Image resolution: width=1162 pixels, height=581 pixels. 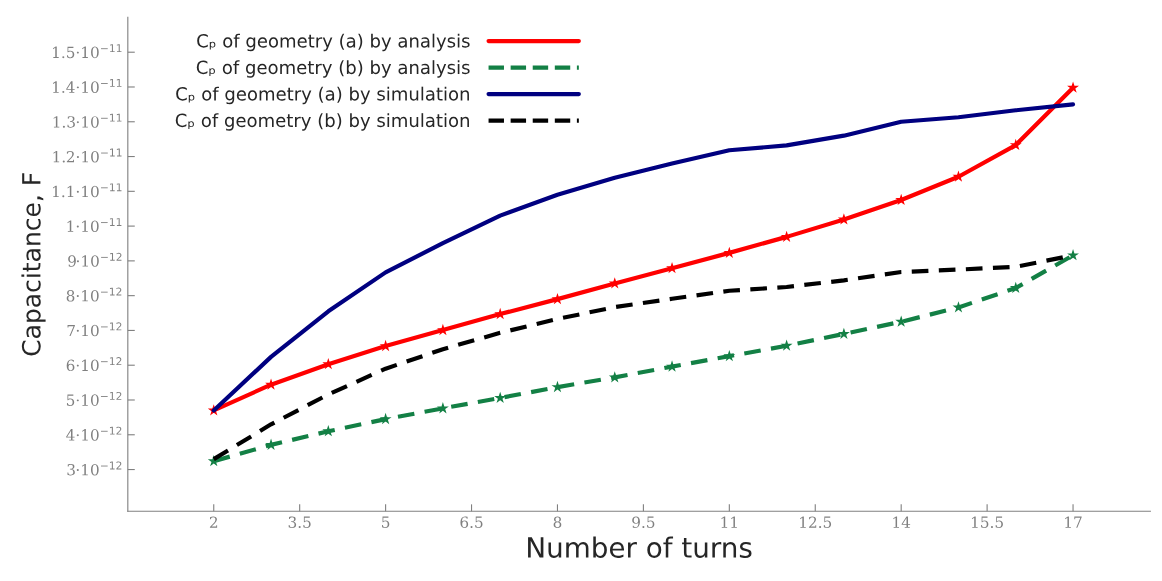 What do you see at coordinates (640, 547) in the screenshot?
I see `x-axis-title: Number of turns` at bounding box center [640, 547].